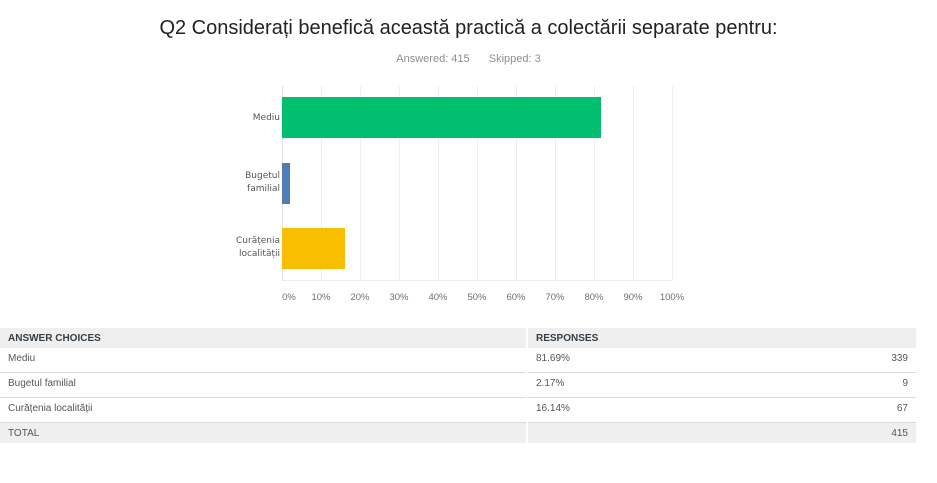  Describe the element at coordinates (321, 297) in the screenshot. I see `x-tick-label: 10%` at that location.